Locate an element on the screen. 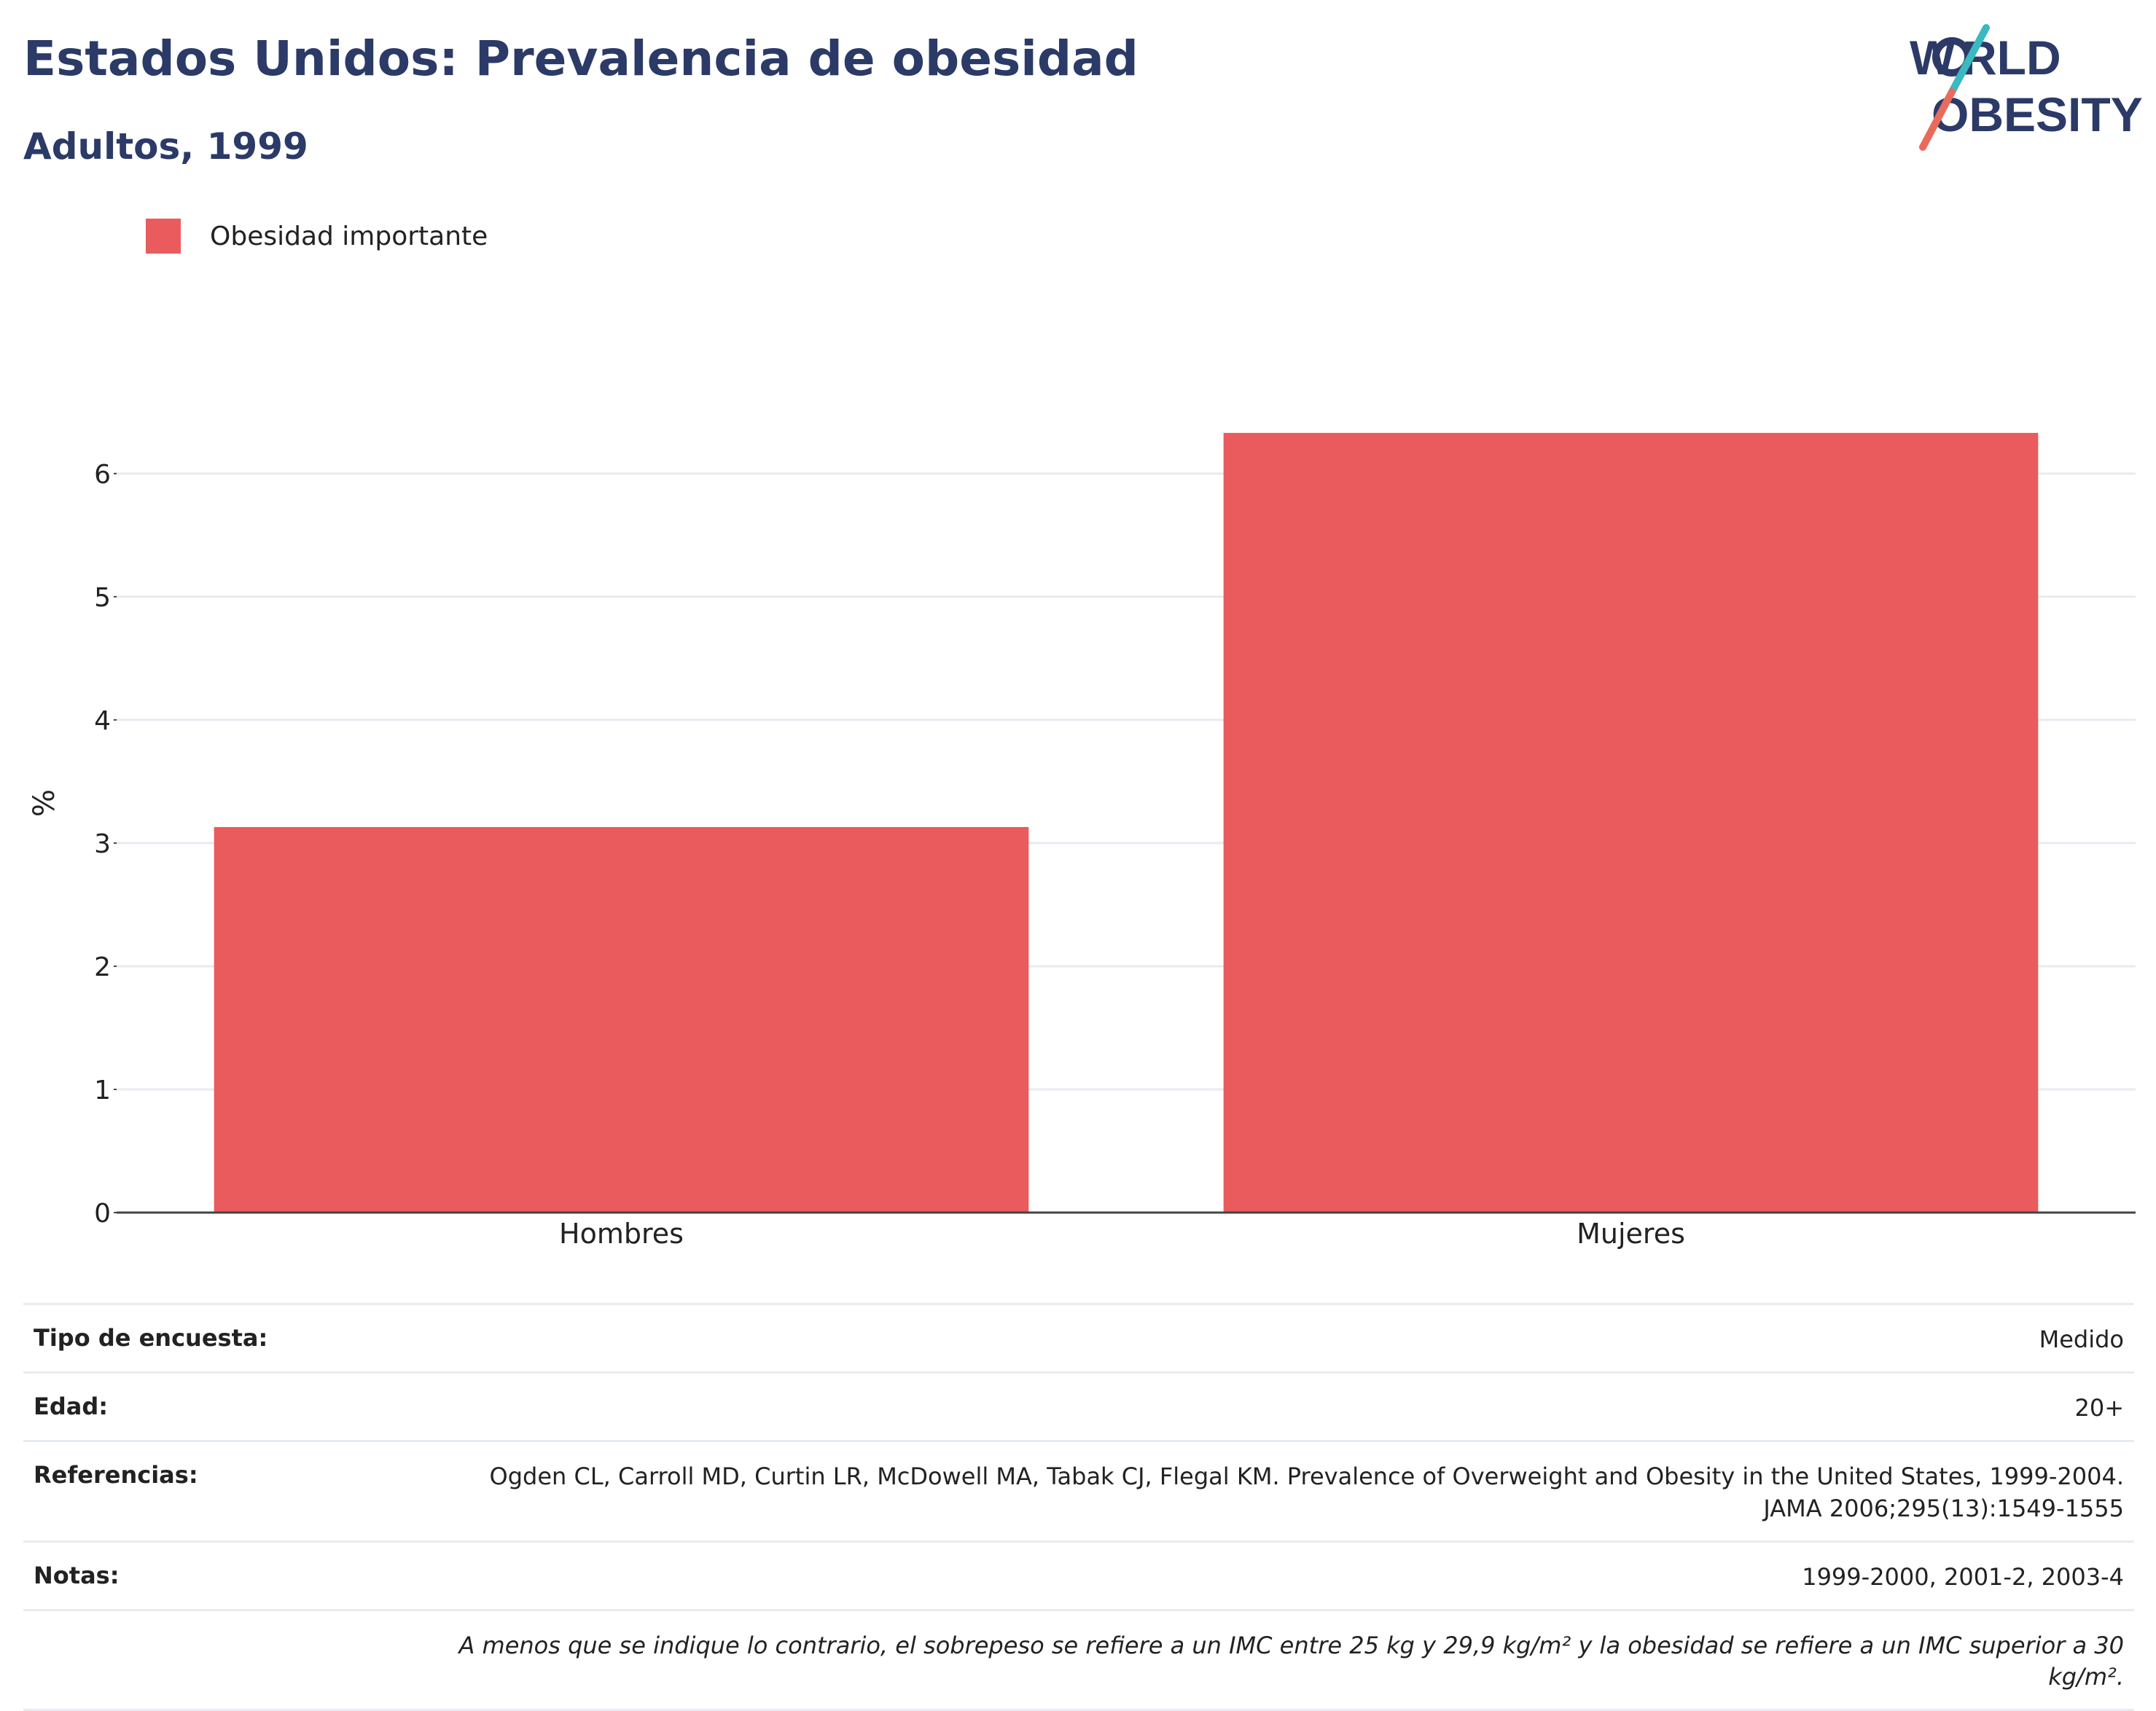 Image resolution: width=2156 pixels, height=1711 pixels. meta-row-notes: Notas: 1999-2000, 2001-2, 2003-4 is located at coordinates (1079, 1574).